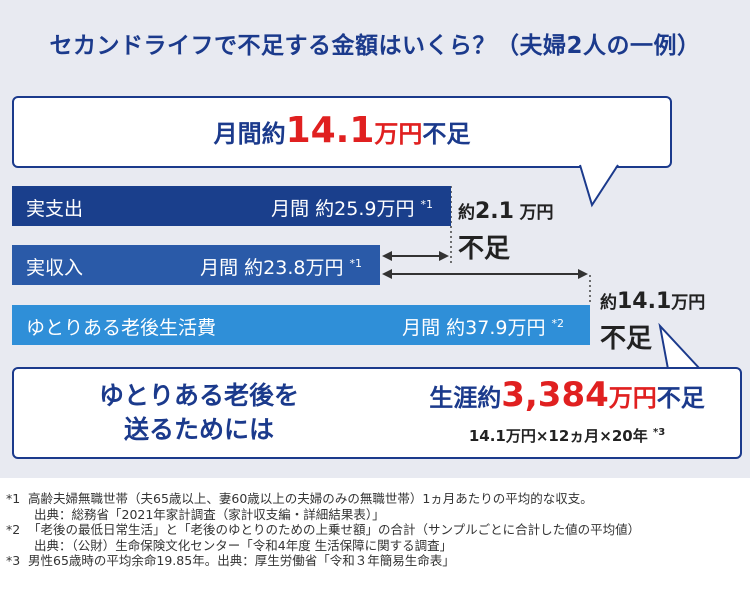 The height and width of the screenshot is (600, 750). I want to click on bar-label: 実収入, so click(55, 268).